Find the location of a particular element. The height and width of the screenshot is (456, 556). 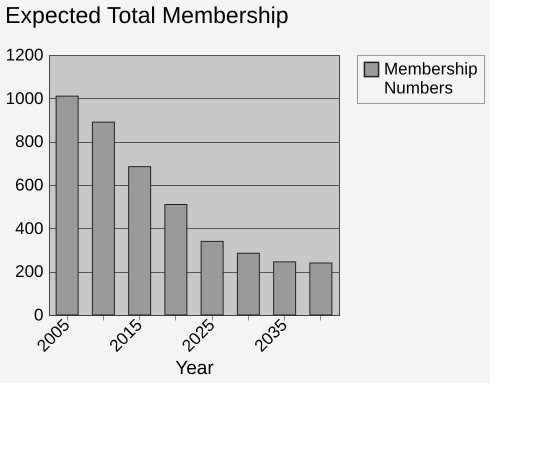

y-tick-label: 400 is located at coordinates (29, 228).